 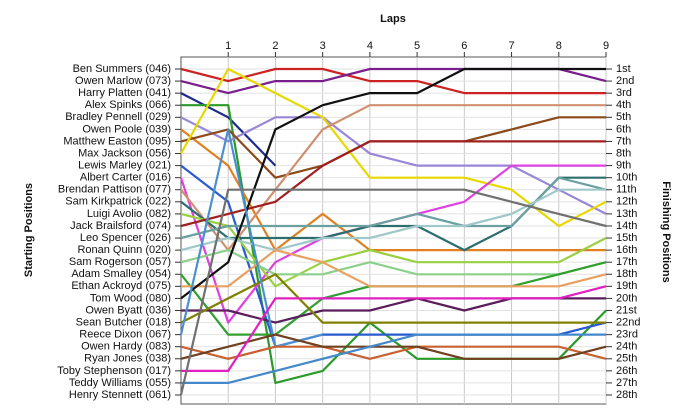 I want to click on y2-tick-label: 21st, so click(x=626, y=310).